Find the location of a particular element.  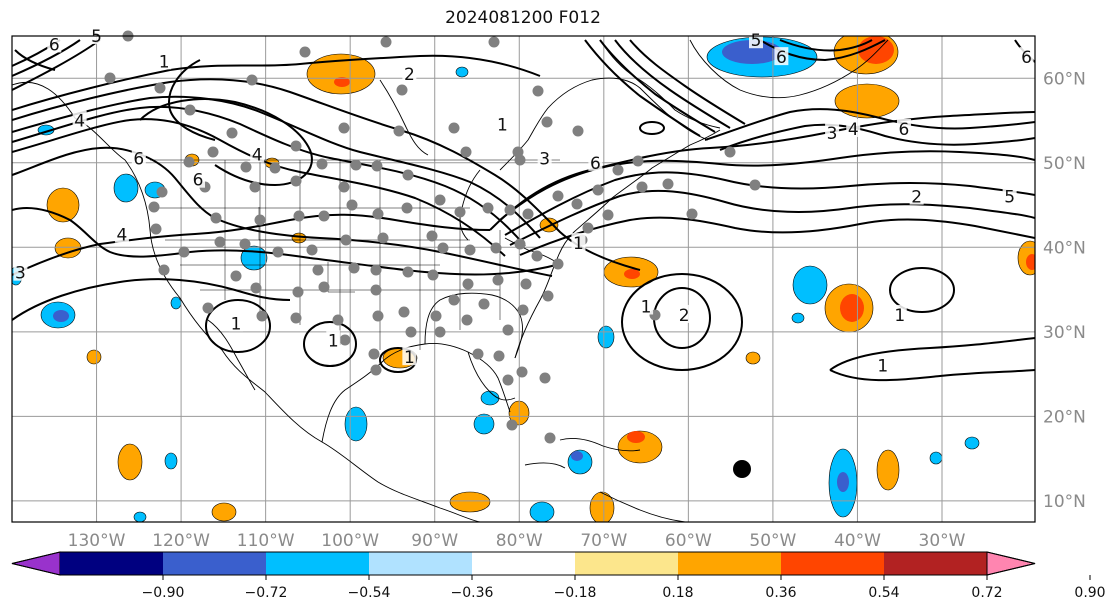

colorbar-tick-label: −0.72 is located at coordinates (266, 593).